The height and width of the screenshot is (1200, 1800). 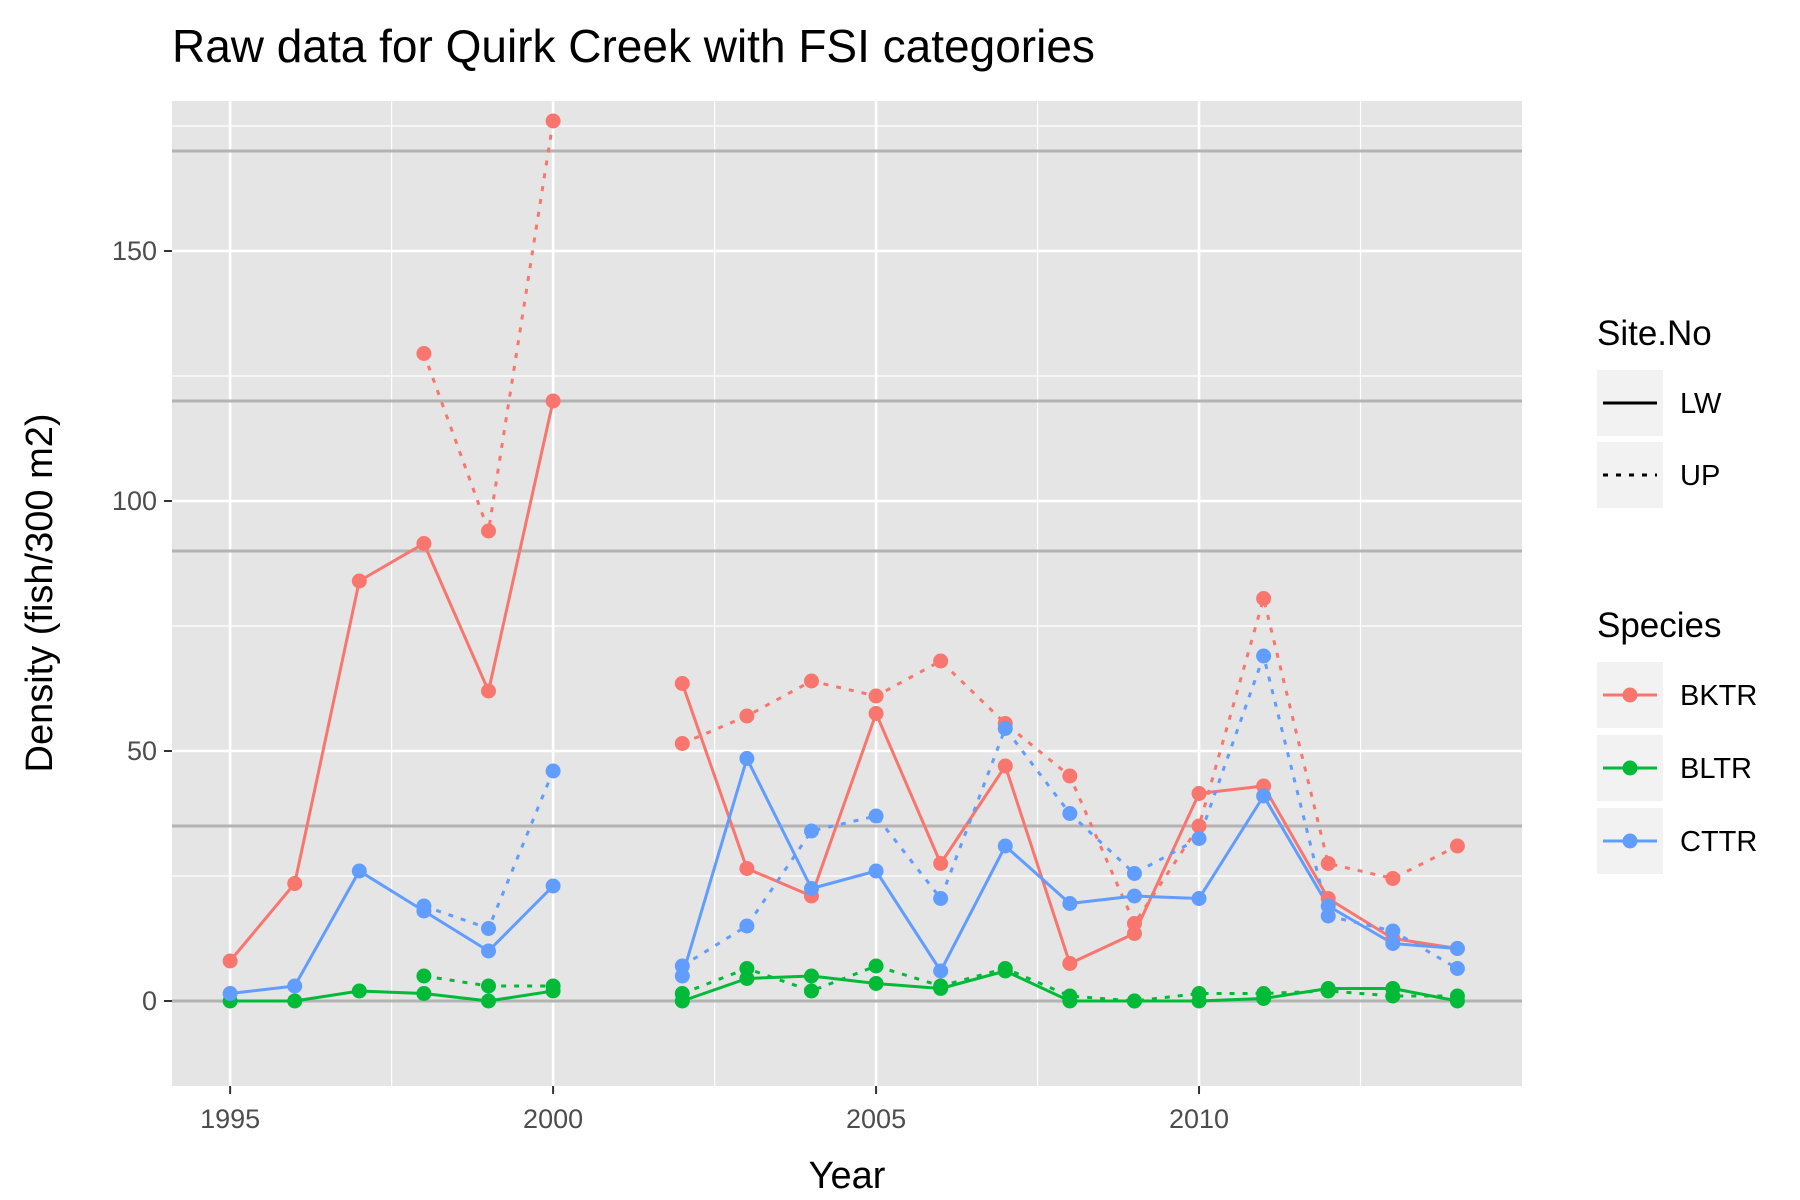 I want to click on legend-label-up: UP, so click(x=1700, y=476).